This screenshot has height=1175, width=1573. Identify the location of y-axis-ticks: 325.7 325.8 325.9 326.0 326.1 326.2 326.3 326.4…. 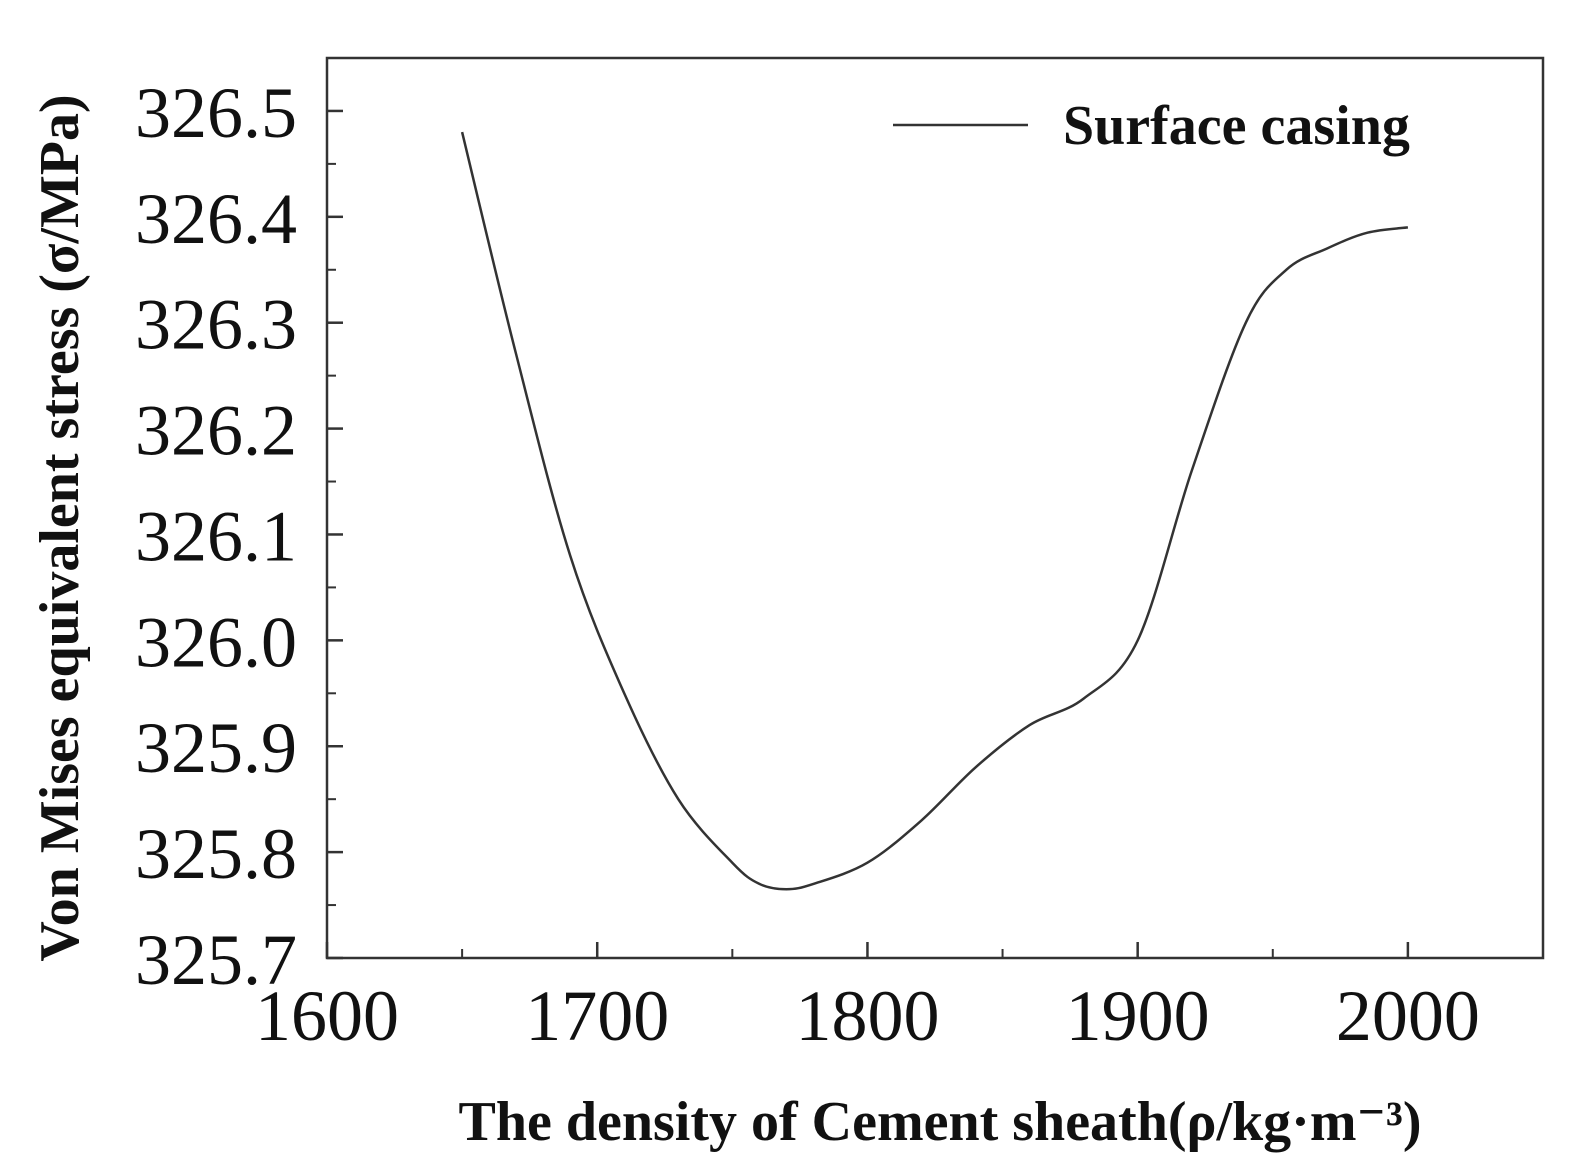
(239, 536).